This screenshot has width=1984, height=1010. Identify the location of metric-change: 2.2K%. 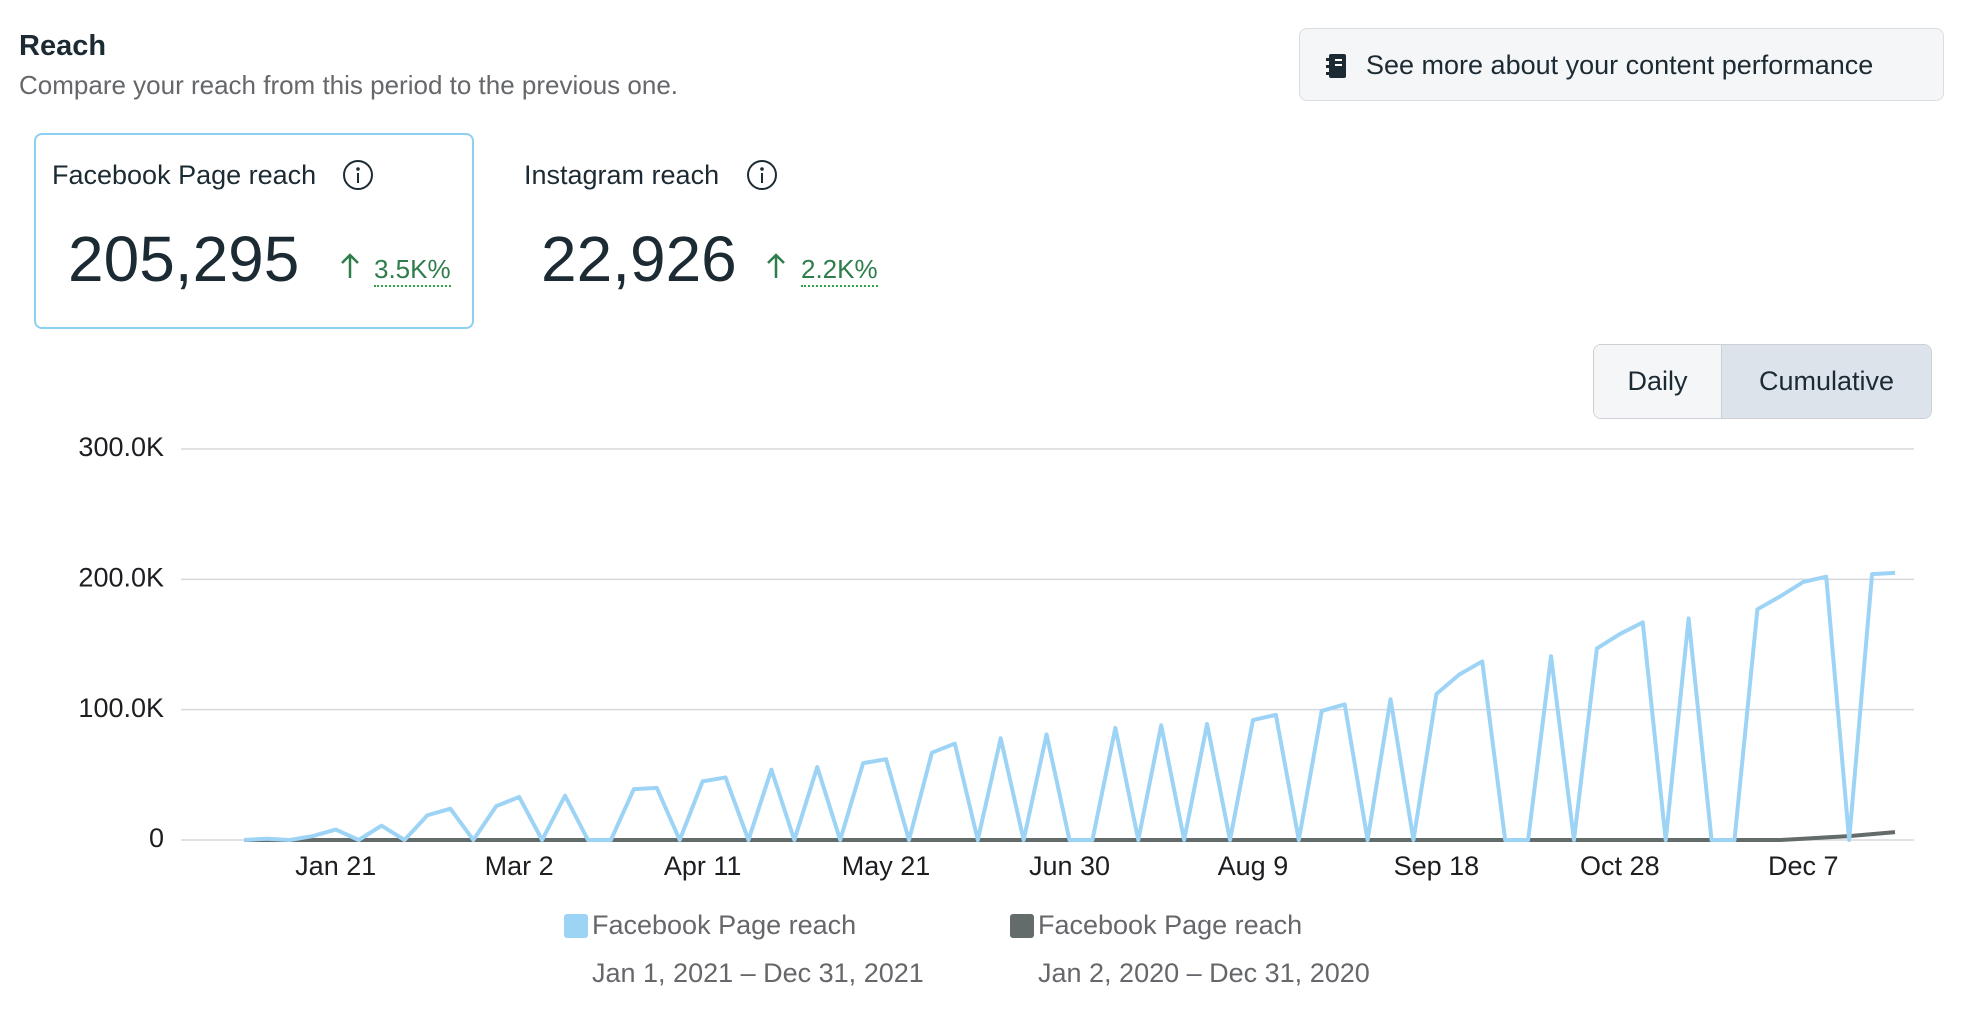
(839, 270).